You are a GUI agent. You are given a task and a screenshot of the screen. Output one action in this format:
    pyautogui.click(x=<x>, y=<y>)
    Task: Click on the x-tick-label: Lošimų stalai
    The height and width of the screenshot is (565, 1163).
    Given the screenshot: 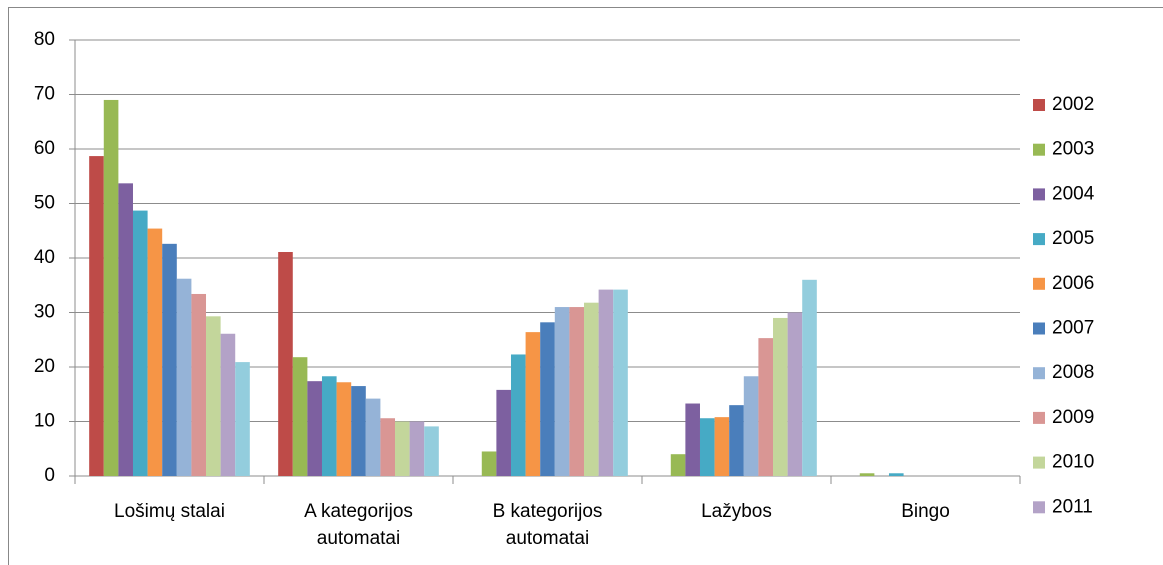 What is the action you would take?
    pyautogui.click(x=169, y=511)
    